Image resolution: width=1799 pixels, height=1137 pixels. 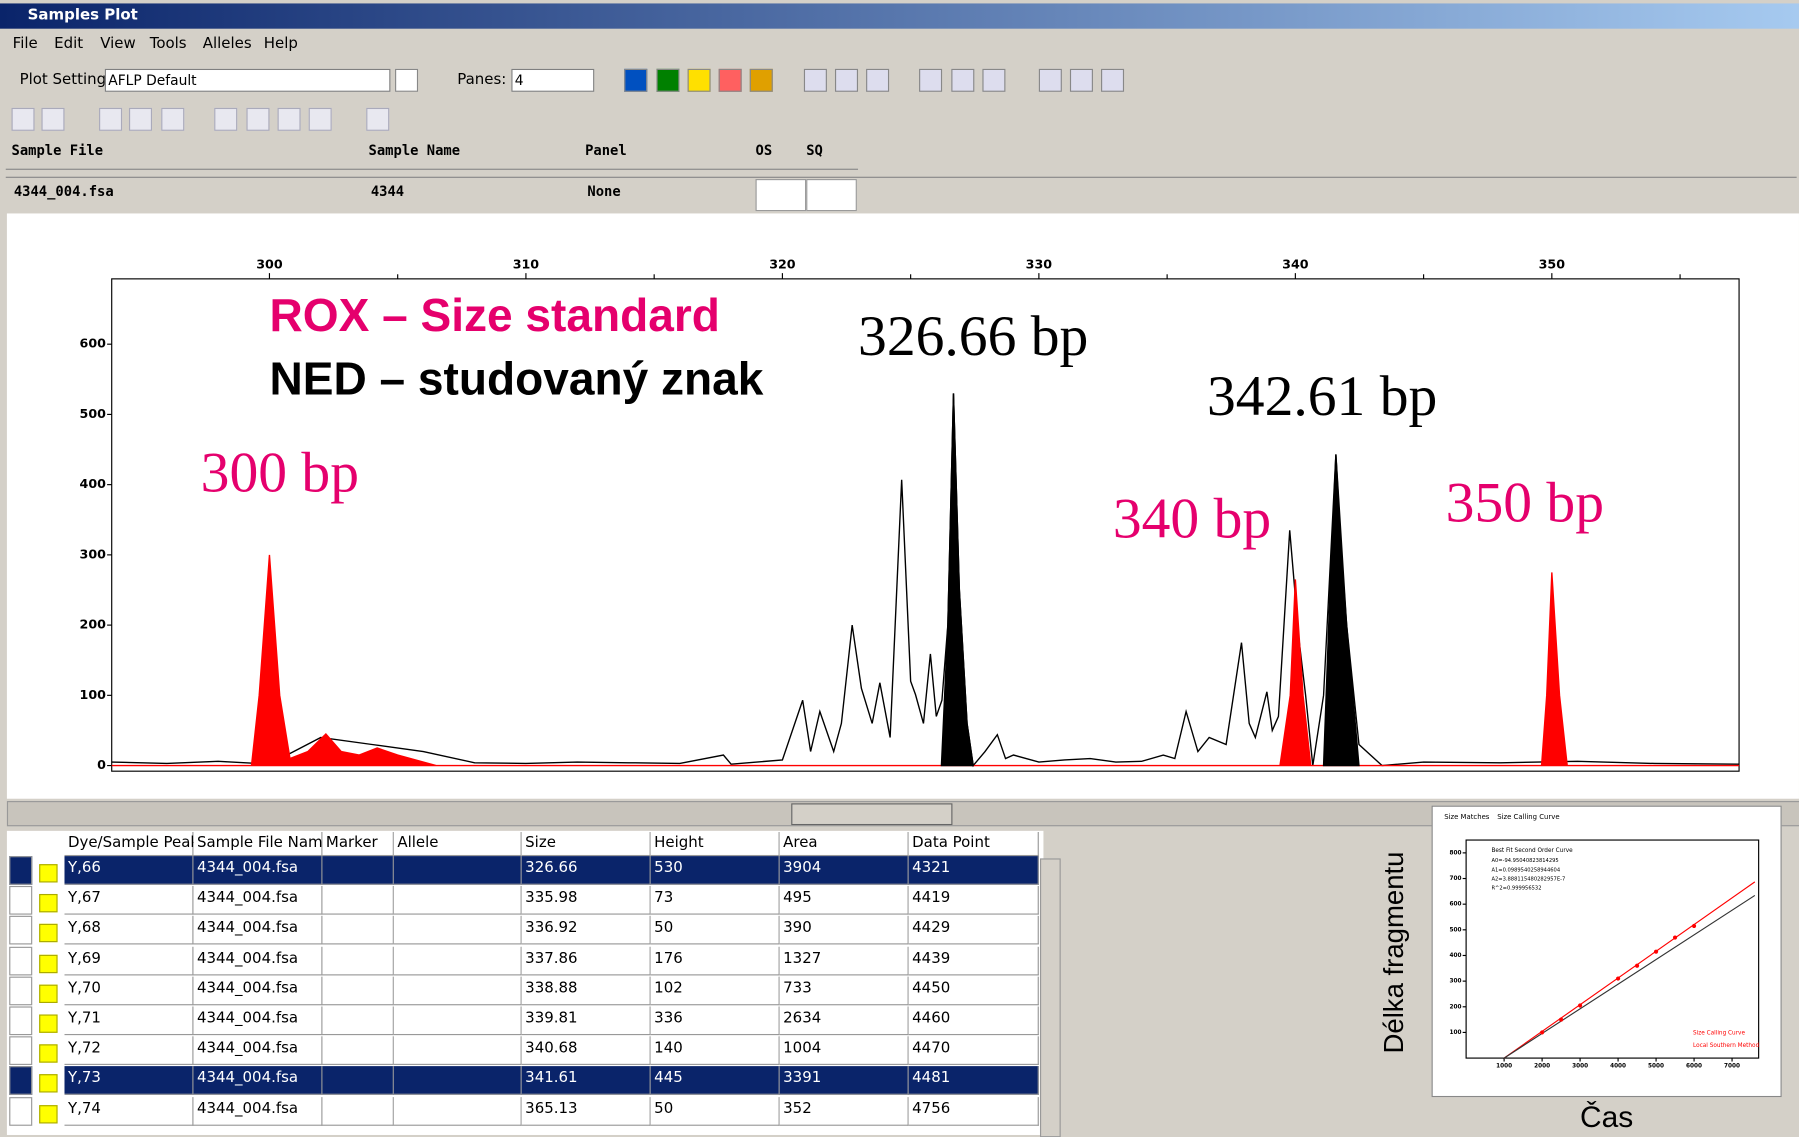 I want to click on cell: 176, so click(x=715, y=960).